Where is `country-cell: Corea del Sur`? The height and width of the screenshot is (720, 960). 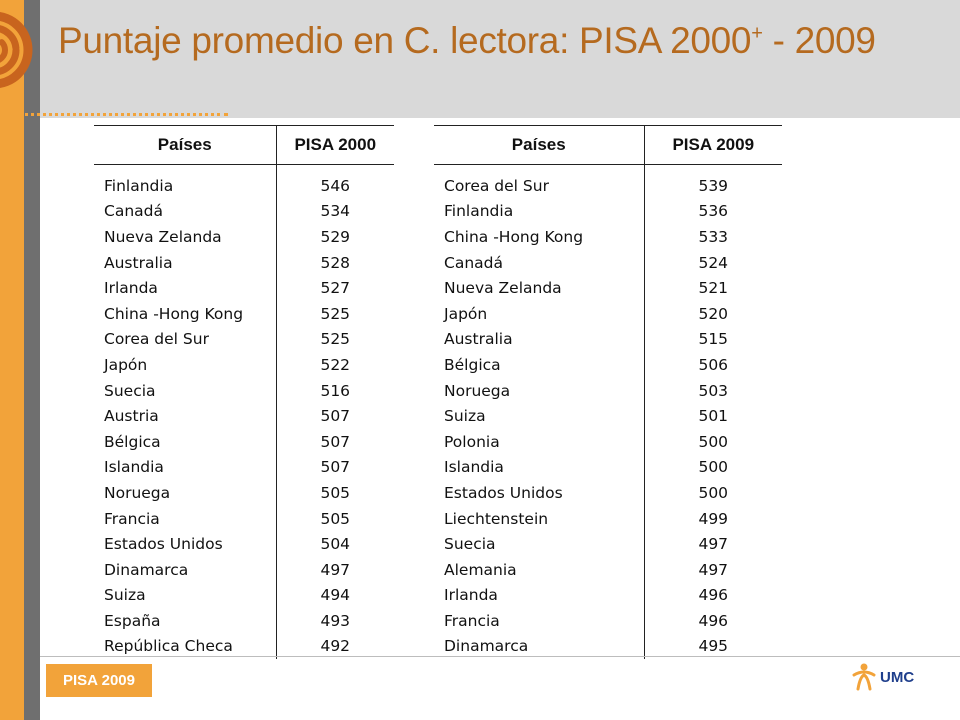 country-cell: Corea del Sur is located at coordinates (496, 185).